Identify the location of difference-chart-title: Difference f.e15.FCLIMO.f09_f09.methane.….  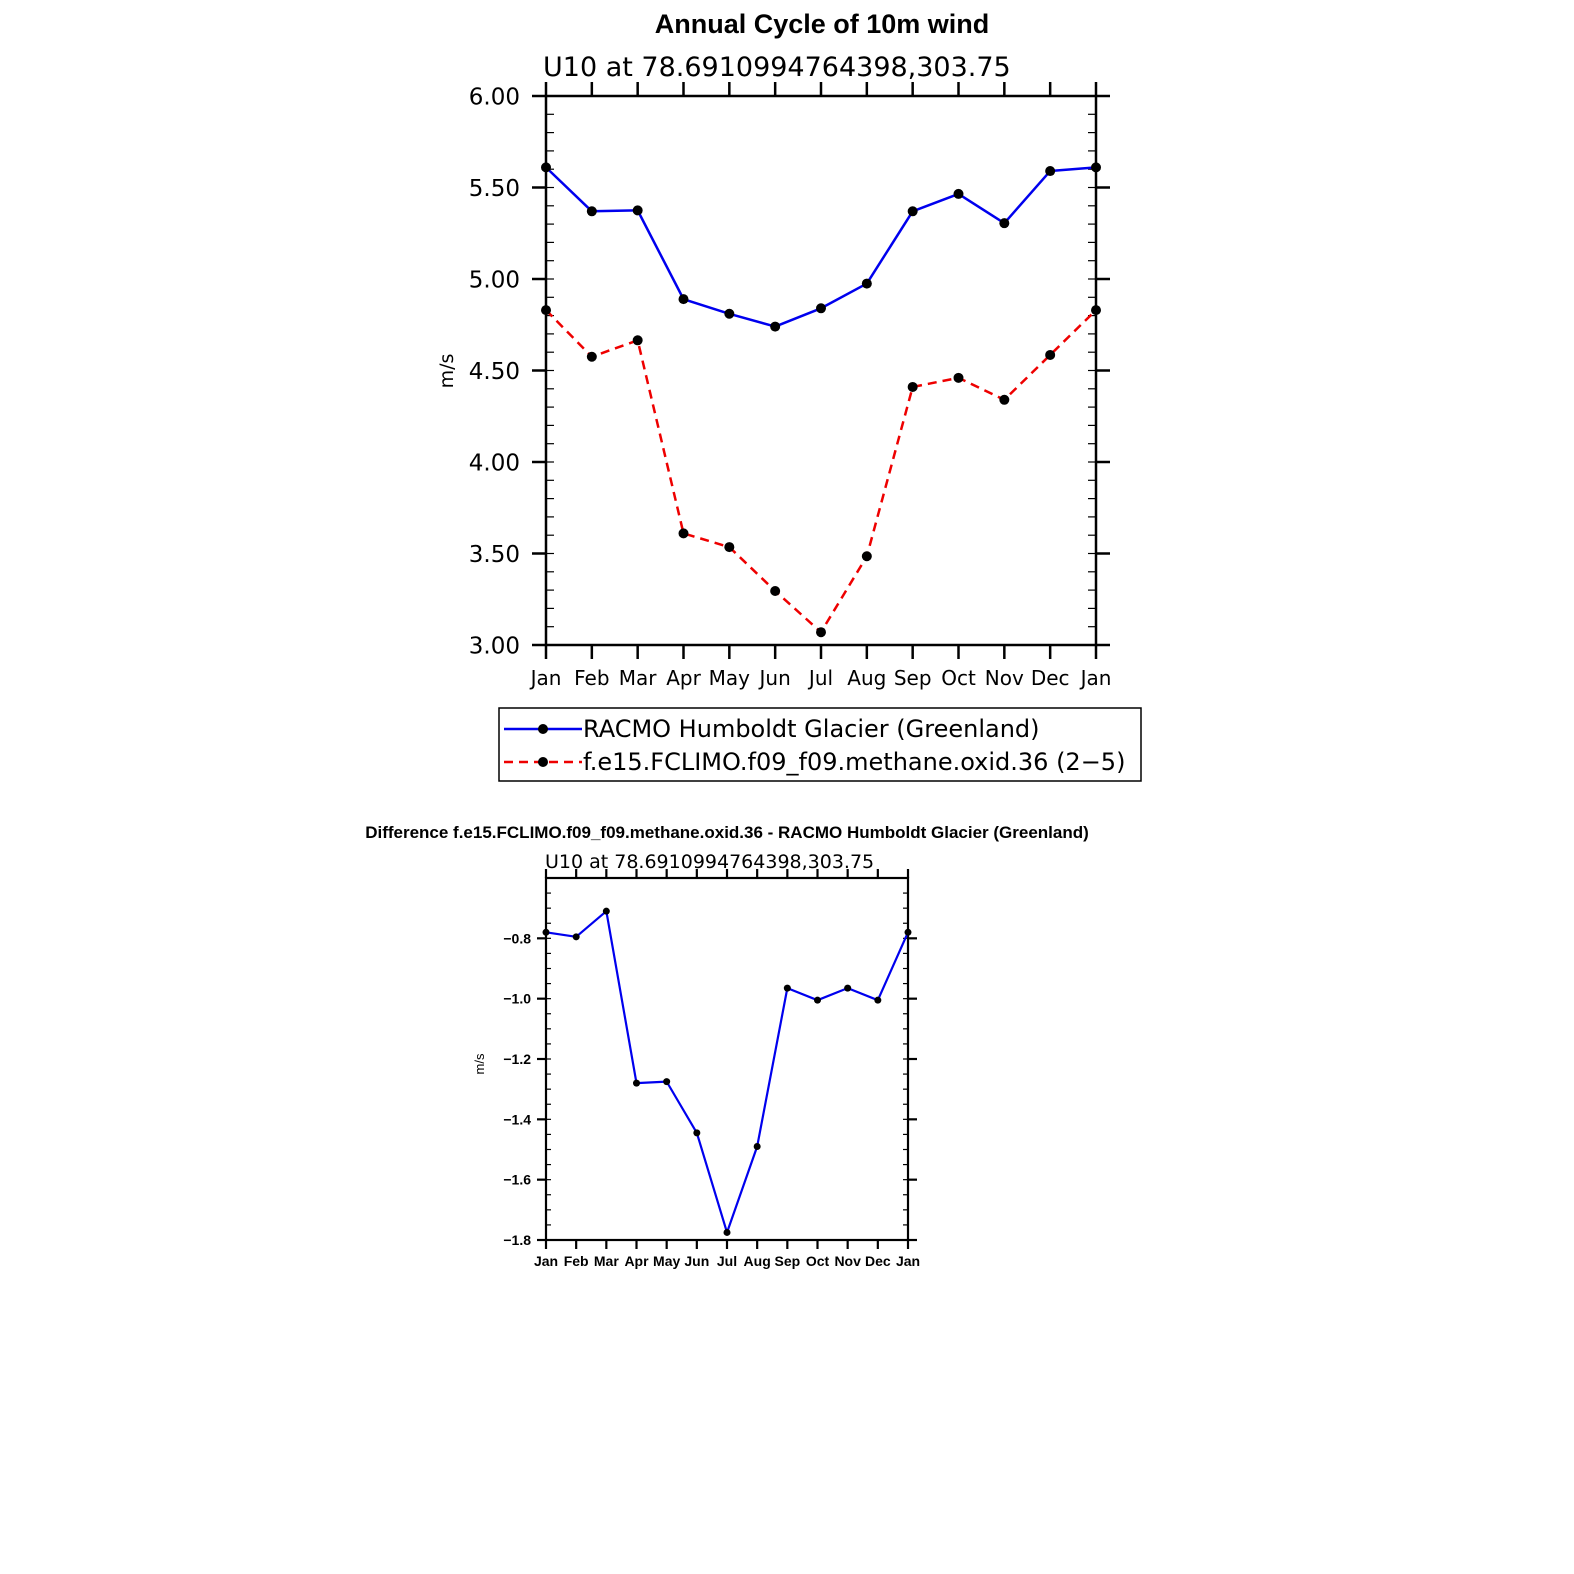
(727, 832).